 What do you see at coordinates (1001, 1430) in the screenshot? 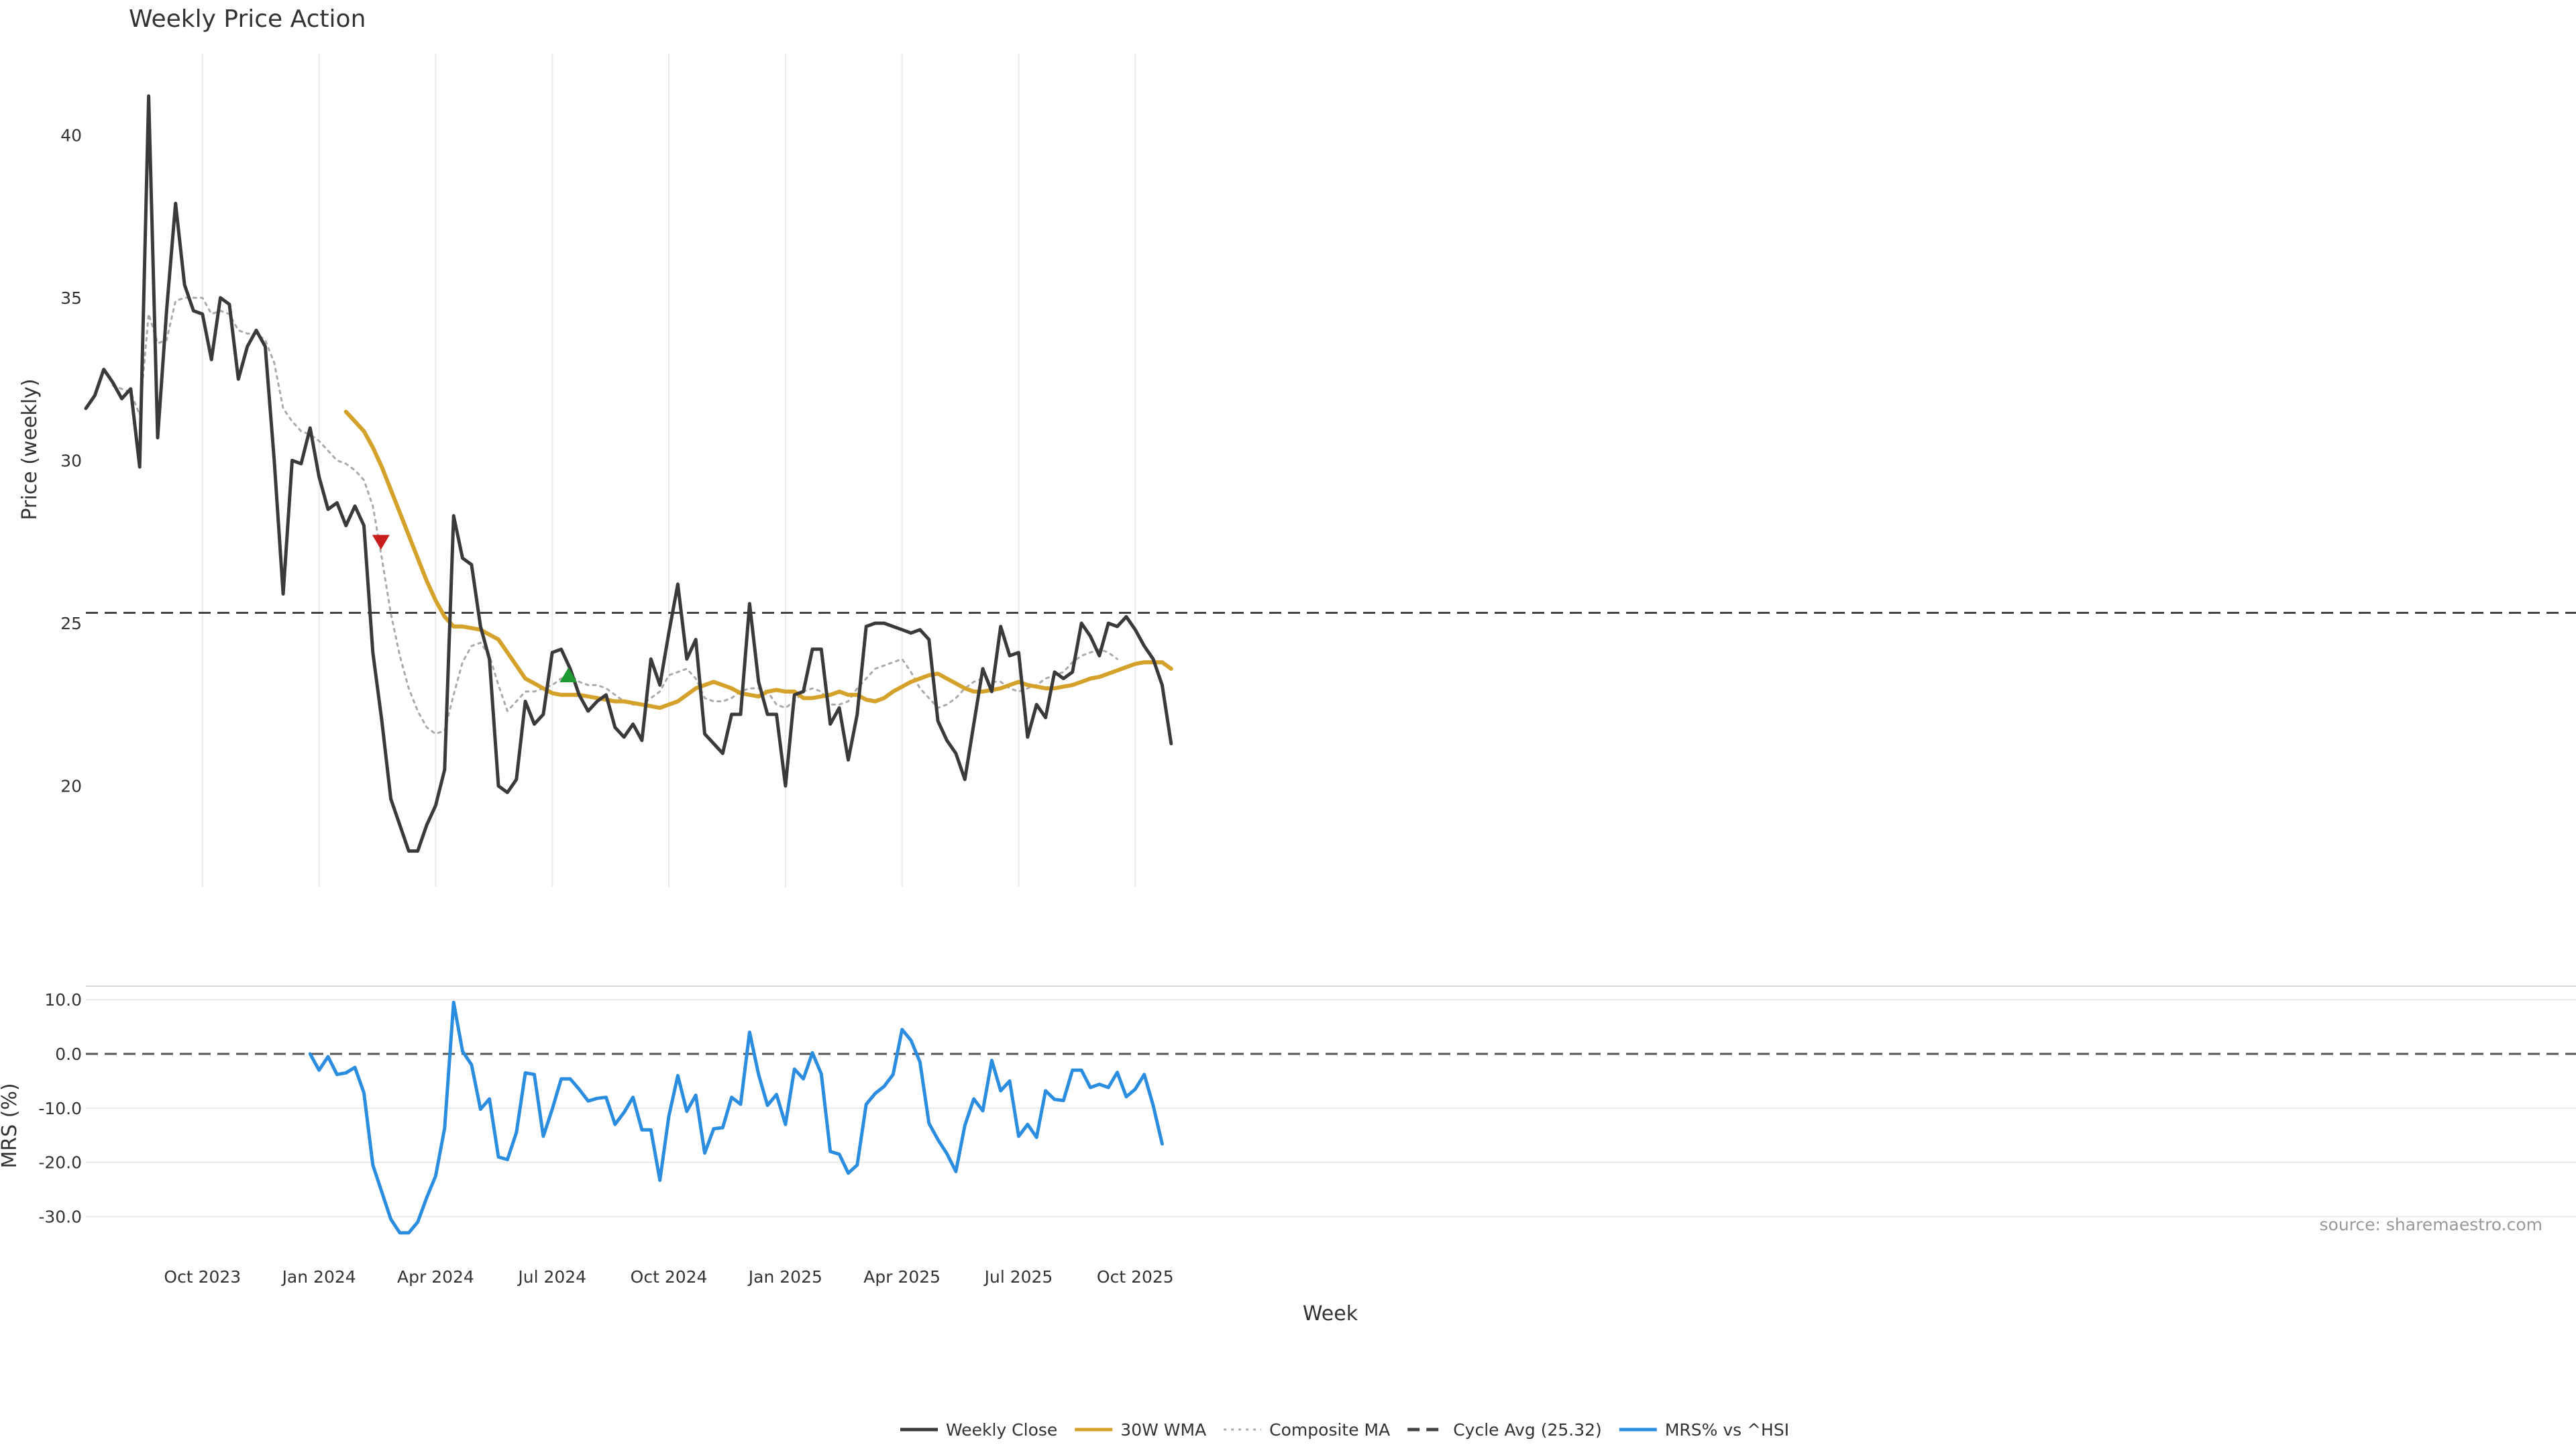
I see `legend-label: Weekly Close` at bounding box center [1001, 1430].